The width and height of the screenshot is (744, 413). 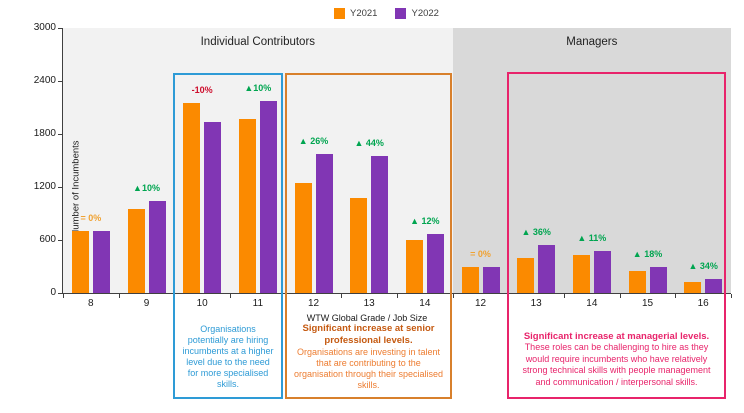 I want to click on x-tick-label-grade-9: 9, so click(x=146, y=303).